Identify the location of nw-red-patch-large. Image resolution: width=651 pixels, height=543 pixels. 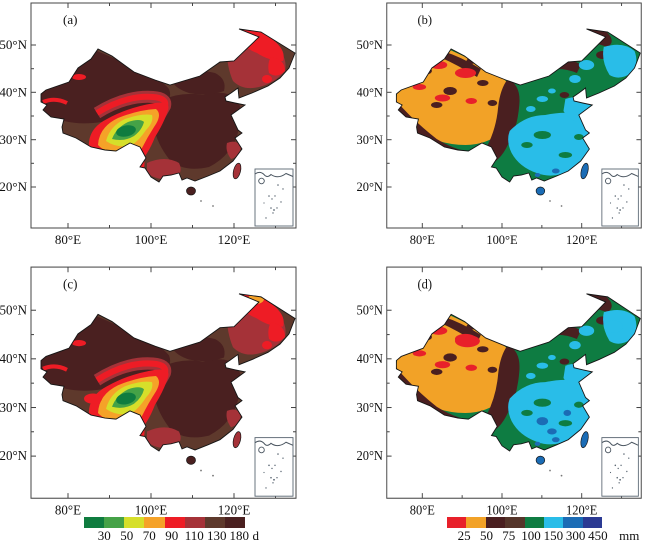
(467, 341).